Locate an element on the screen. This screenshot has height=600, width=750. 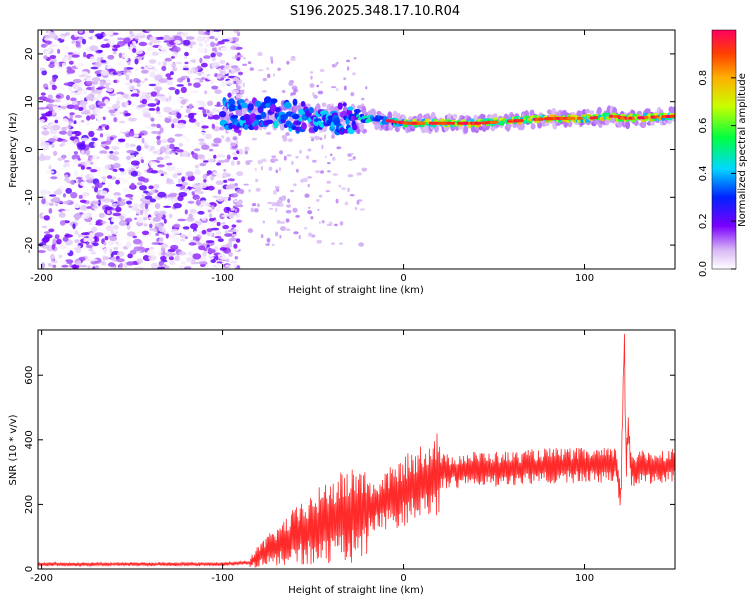
x-tick-label: 0 is located at coordinates (403, 278).